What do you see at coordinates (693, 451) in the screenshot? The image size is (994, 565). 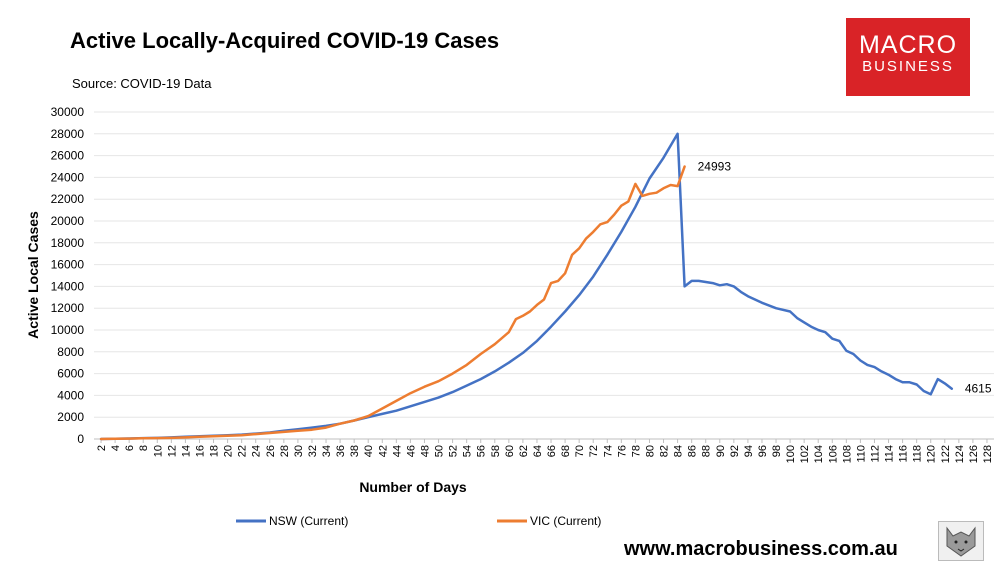 I see `x-tick-label: 86` at bounding box center [693, 451].